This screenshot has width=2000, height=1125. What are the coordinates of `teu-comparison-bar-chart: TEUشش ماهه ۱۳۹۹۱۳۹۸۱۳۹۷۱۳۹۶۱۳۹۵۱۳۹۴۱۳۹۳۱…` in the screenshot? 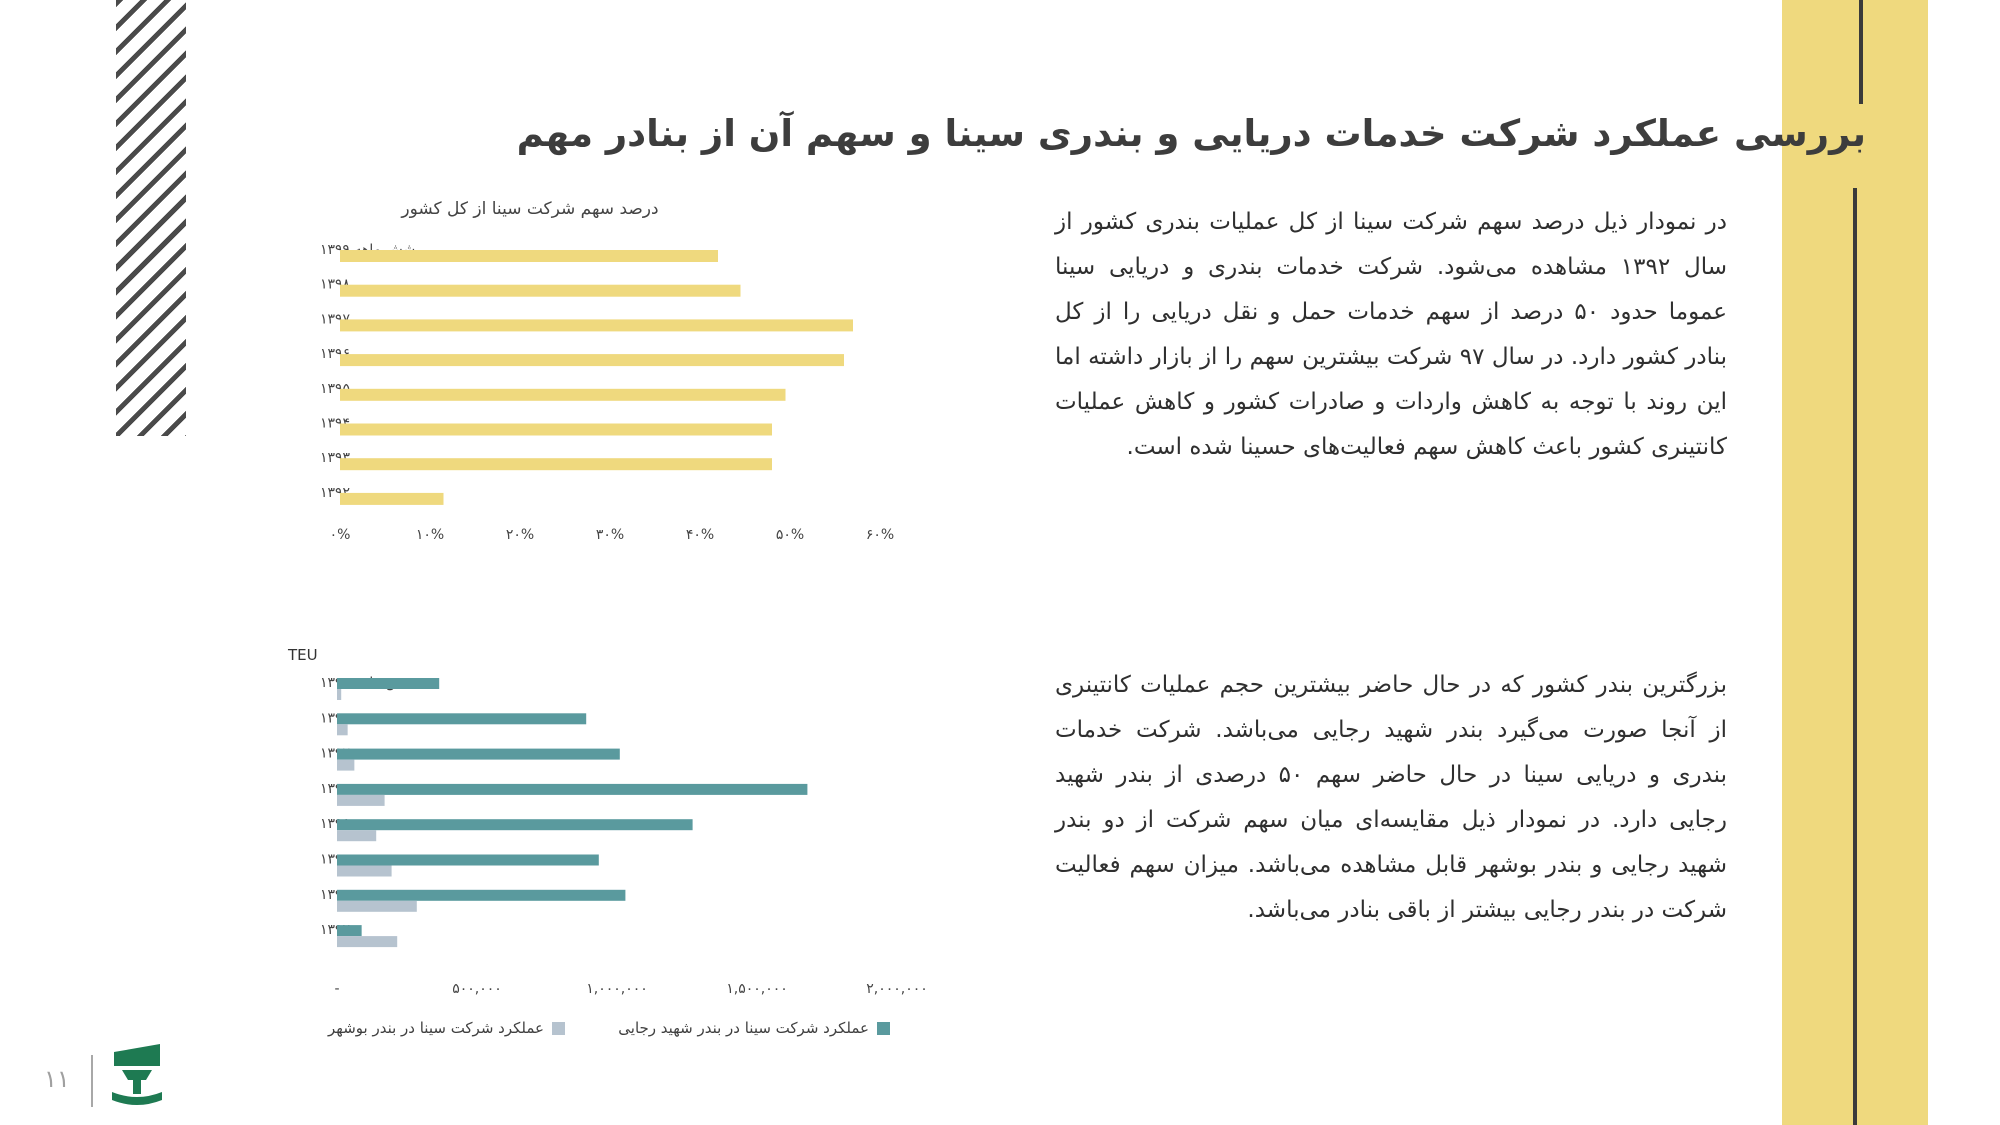 It's located at (607, 821).